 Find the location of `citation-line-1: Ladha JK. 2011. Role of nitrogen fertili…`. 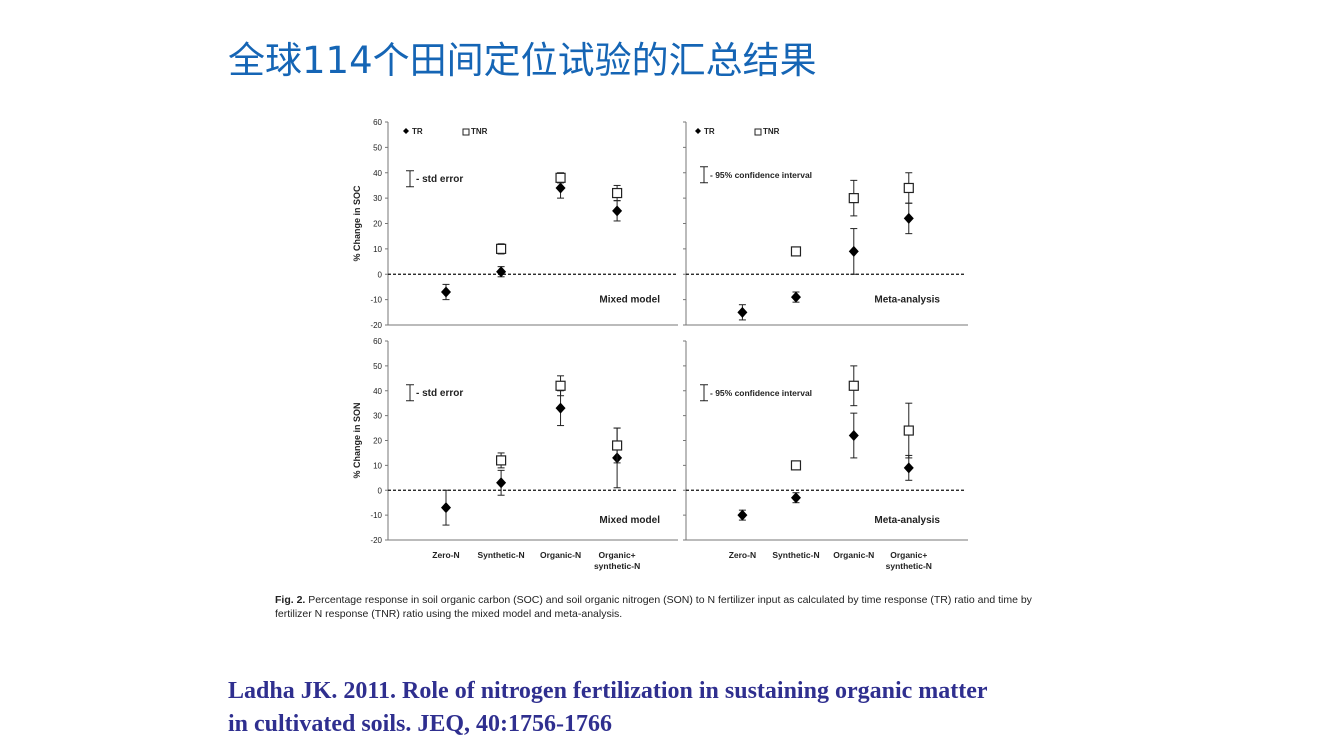

citation-line-1: Ladha JK. 2011. Role of nitrogen fertili… is located at coordinates (608, 691).